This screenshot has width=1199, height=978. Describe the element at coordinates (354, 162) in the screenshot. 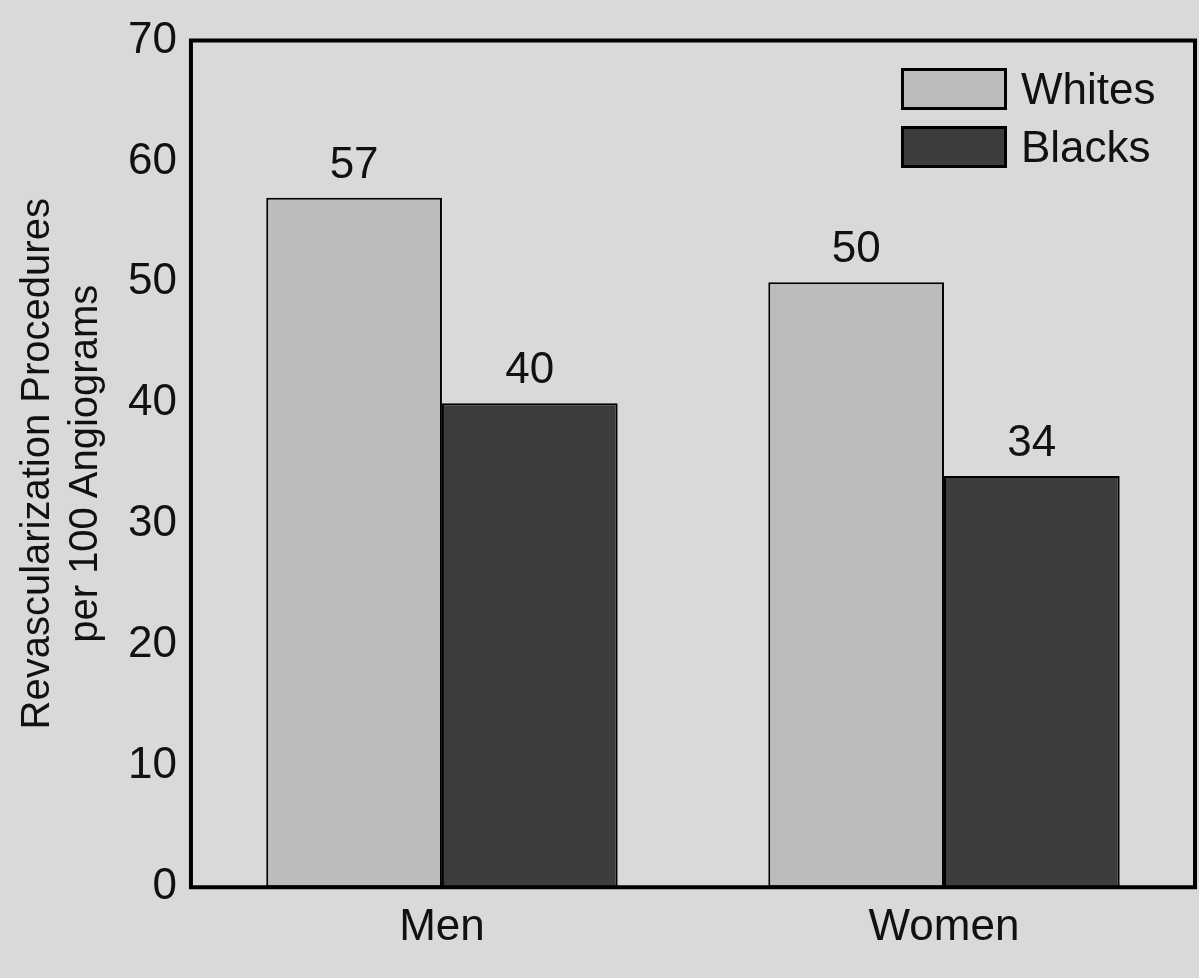

I see `data-label: 57` at that location.